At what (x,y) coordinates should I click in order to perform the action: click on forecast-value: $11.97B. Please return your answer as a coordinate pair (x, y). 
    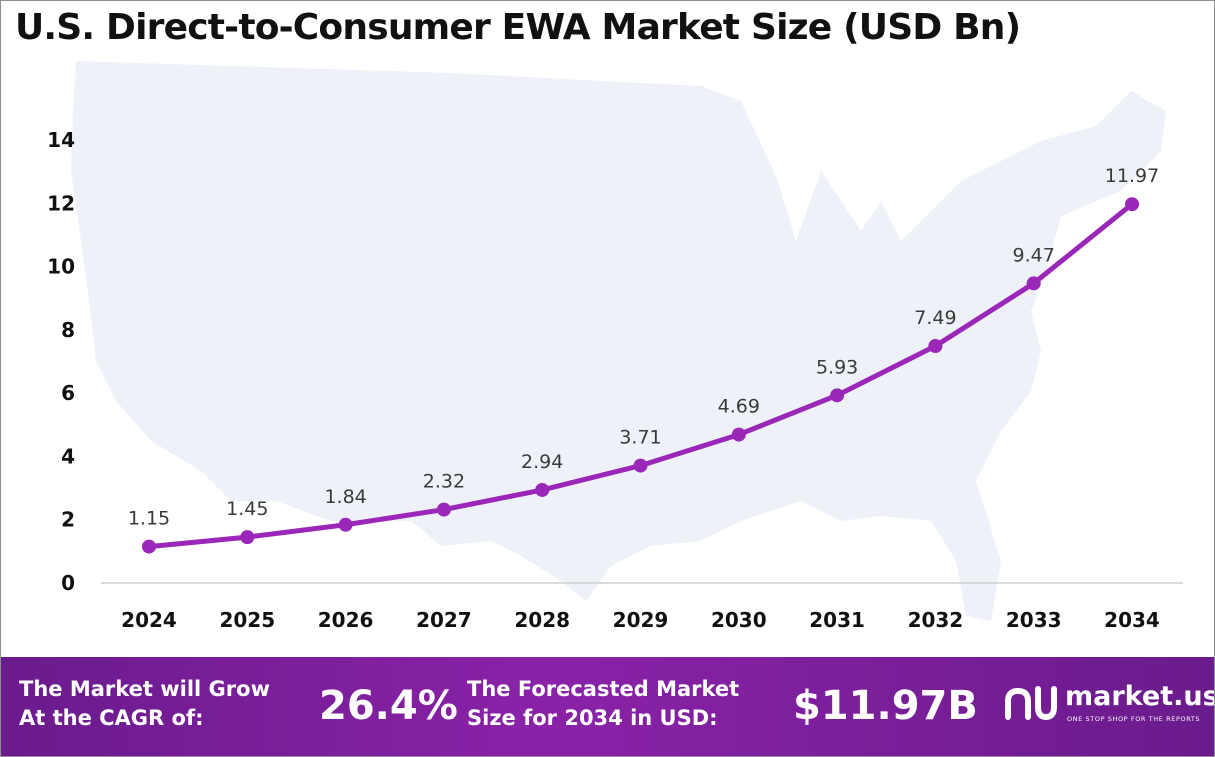
    Looking at the image, I should click on (885, 706).